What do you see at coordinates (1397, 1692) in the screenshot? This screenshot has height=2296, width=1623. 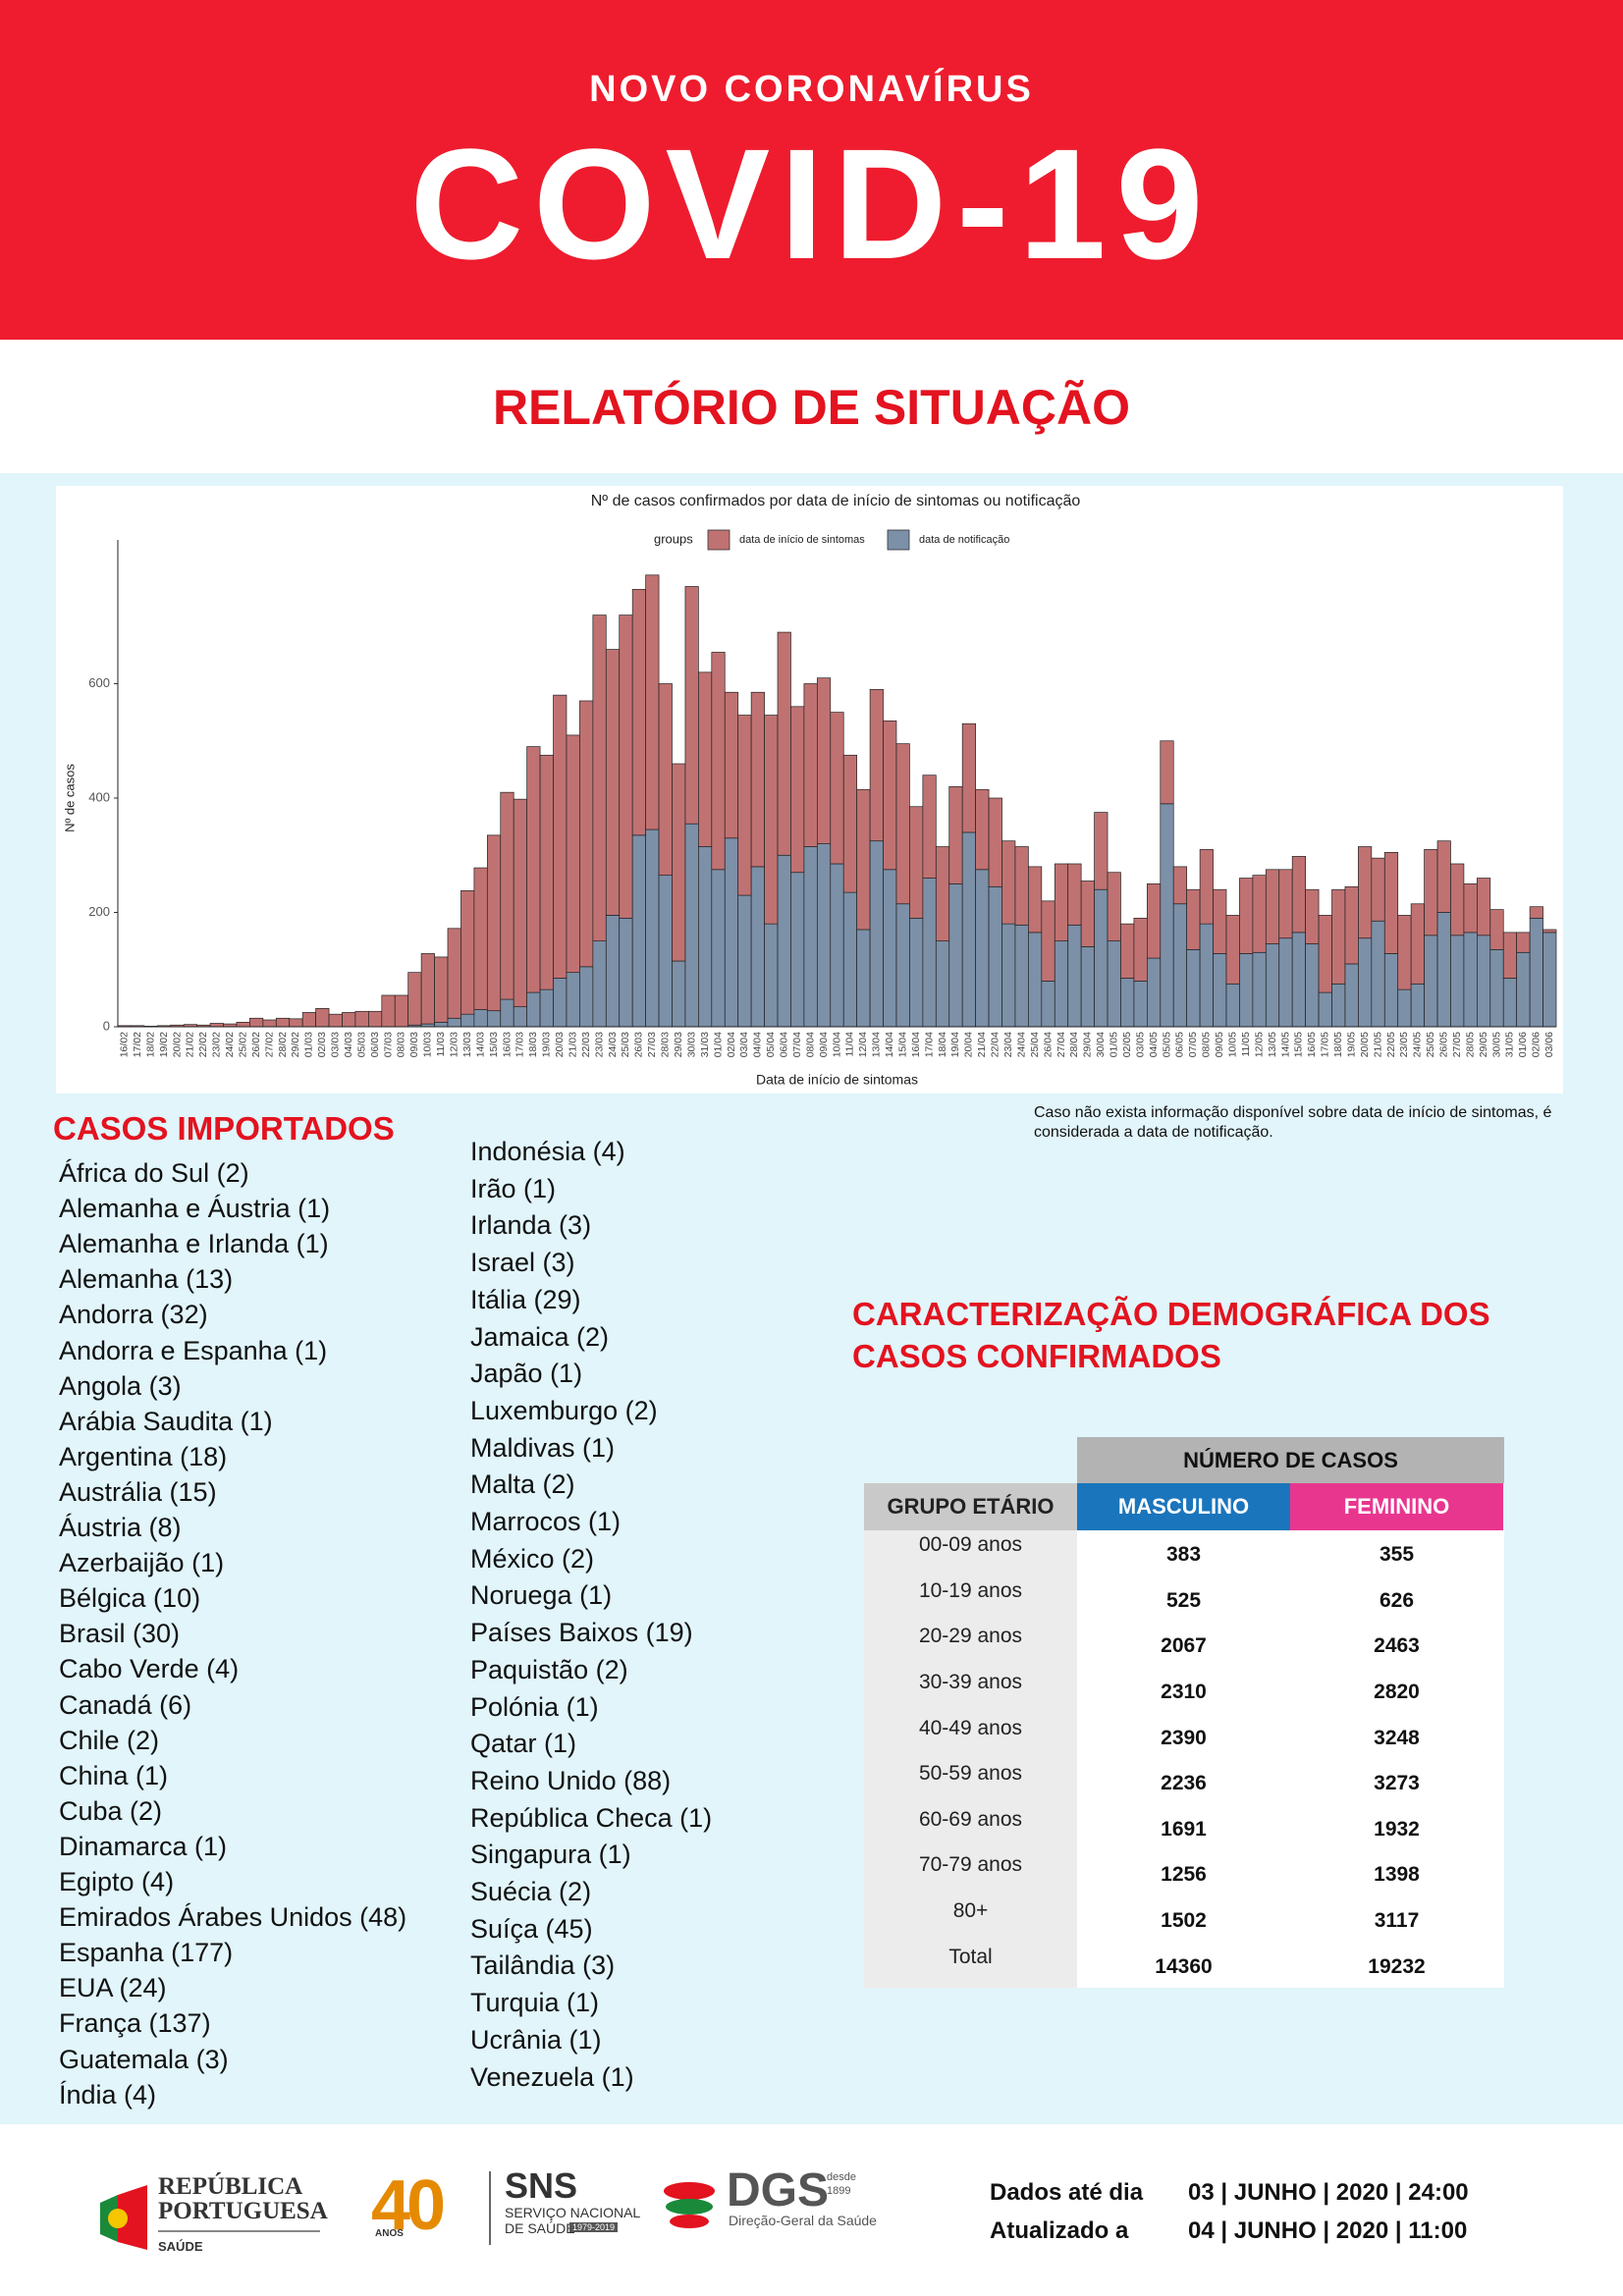 I see `case-count: 2820` at bounding box center [1397, 1692].